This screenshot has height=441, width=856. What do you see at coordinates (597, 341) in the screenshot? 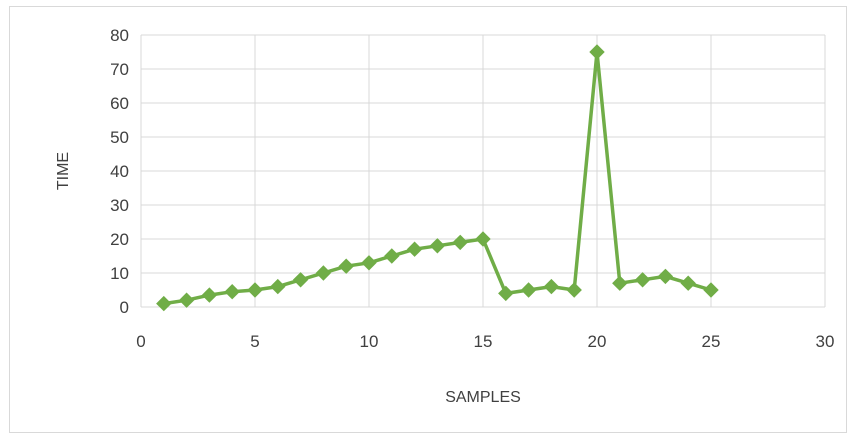
I see `x-tick-label: 20` at bounding box center [597, 341].